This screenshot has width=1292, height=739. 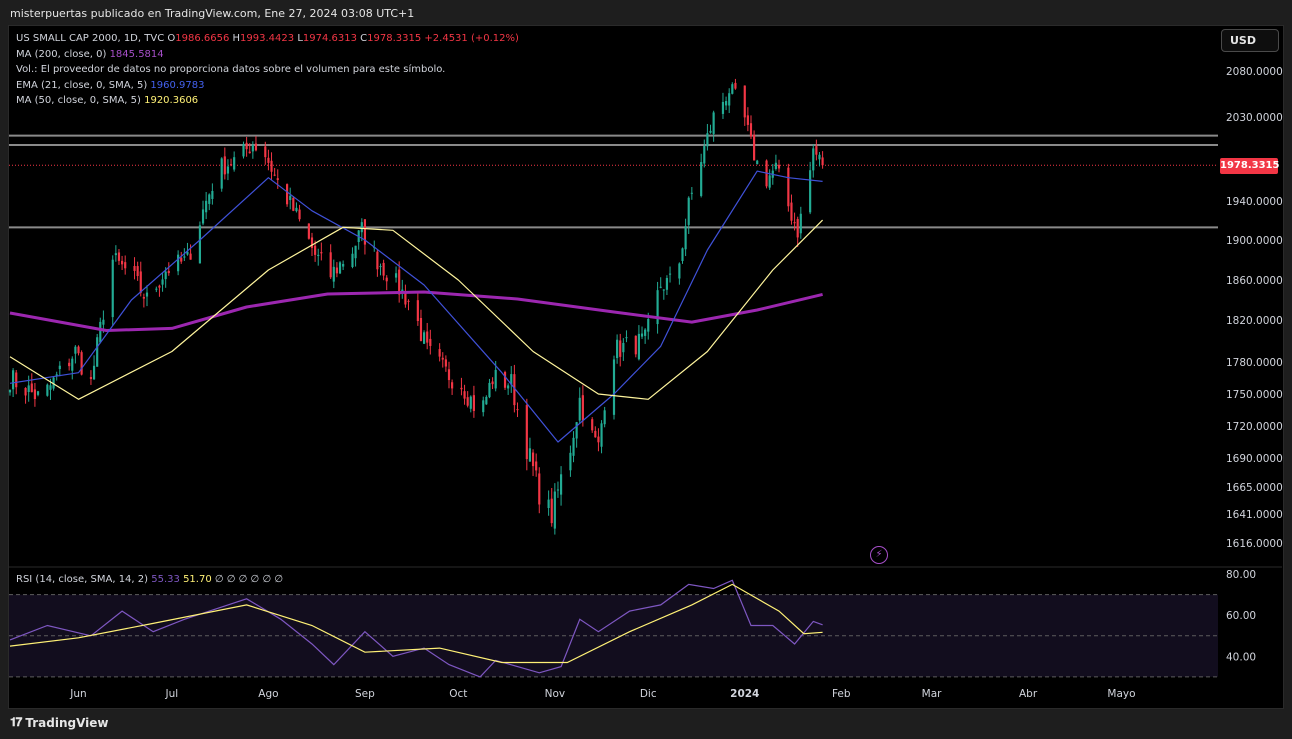 What do you see at coordinates (841, 694) in the screenshot?
I see `time-axis-label: Feb` at bounding box center [841, 694].